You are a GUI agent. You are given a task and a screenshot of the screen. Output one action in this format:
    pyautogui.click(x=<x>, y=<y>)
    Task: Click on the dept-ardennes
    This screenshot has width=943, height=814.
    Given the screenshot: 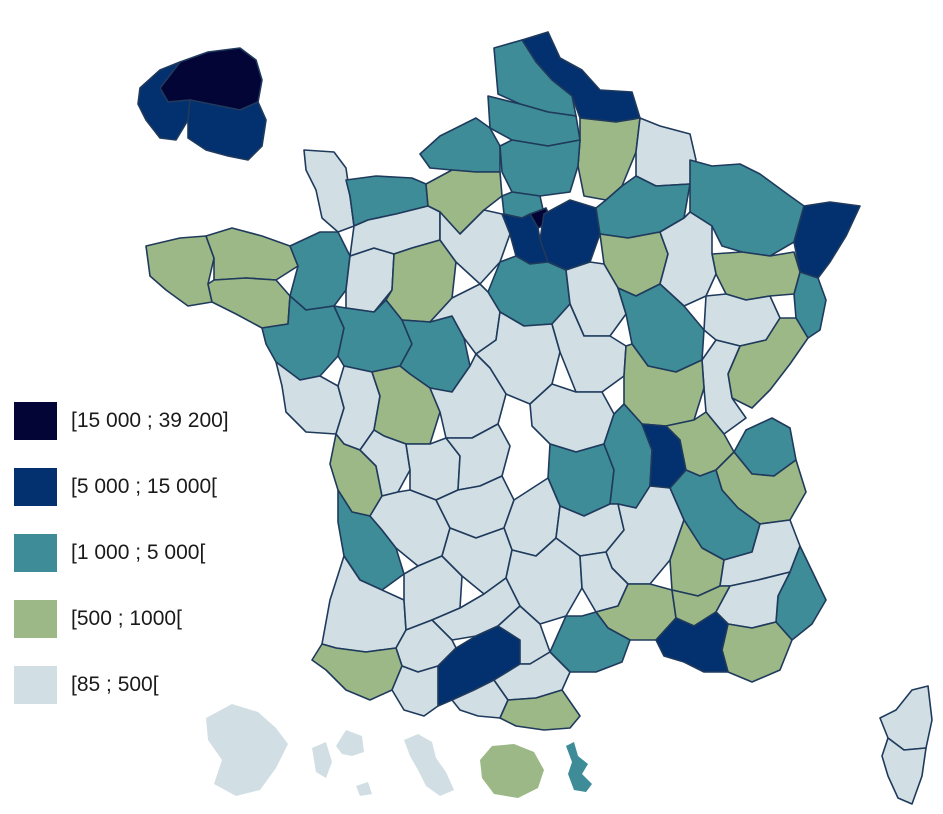 What is the action you would take?
    pyautogui.click(x=666, y=152)
    